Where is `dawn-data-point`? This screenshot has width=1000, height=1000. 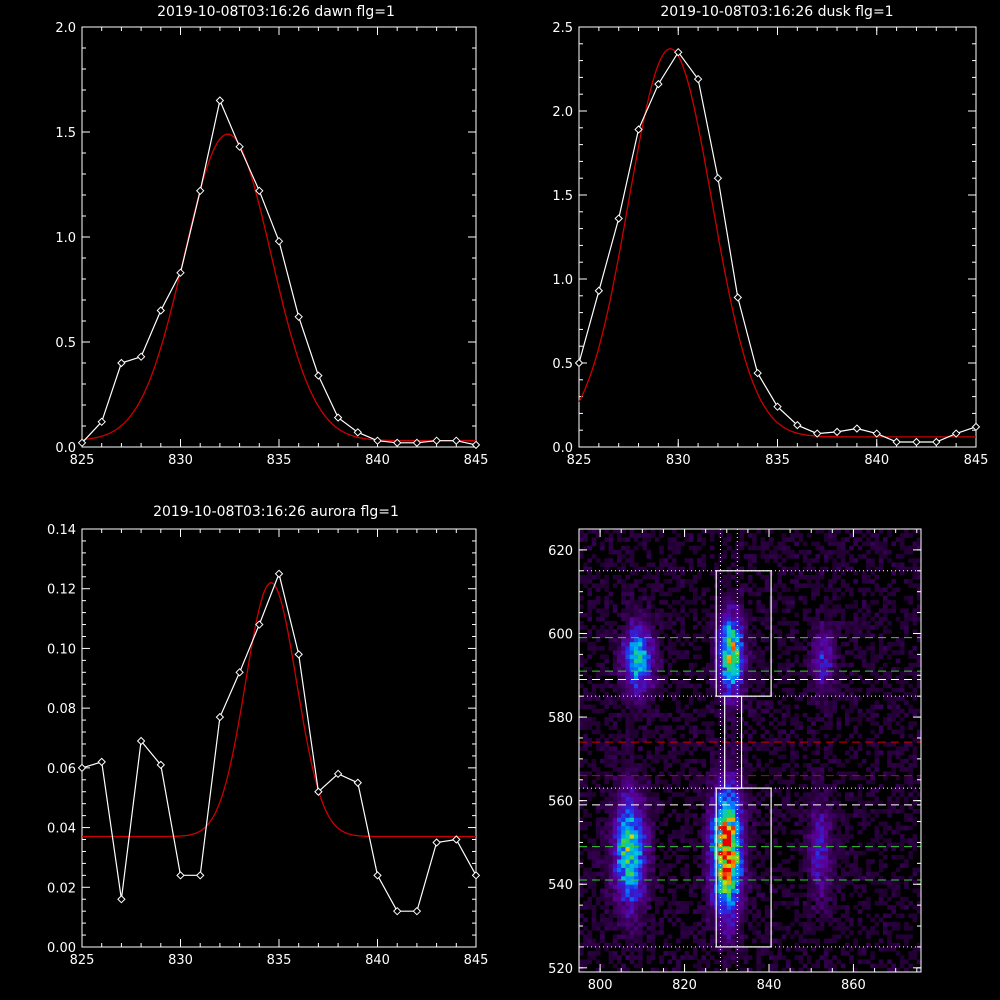 dawn-data-point is located at coordinates (141, 356).